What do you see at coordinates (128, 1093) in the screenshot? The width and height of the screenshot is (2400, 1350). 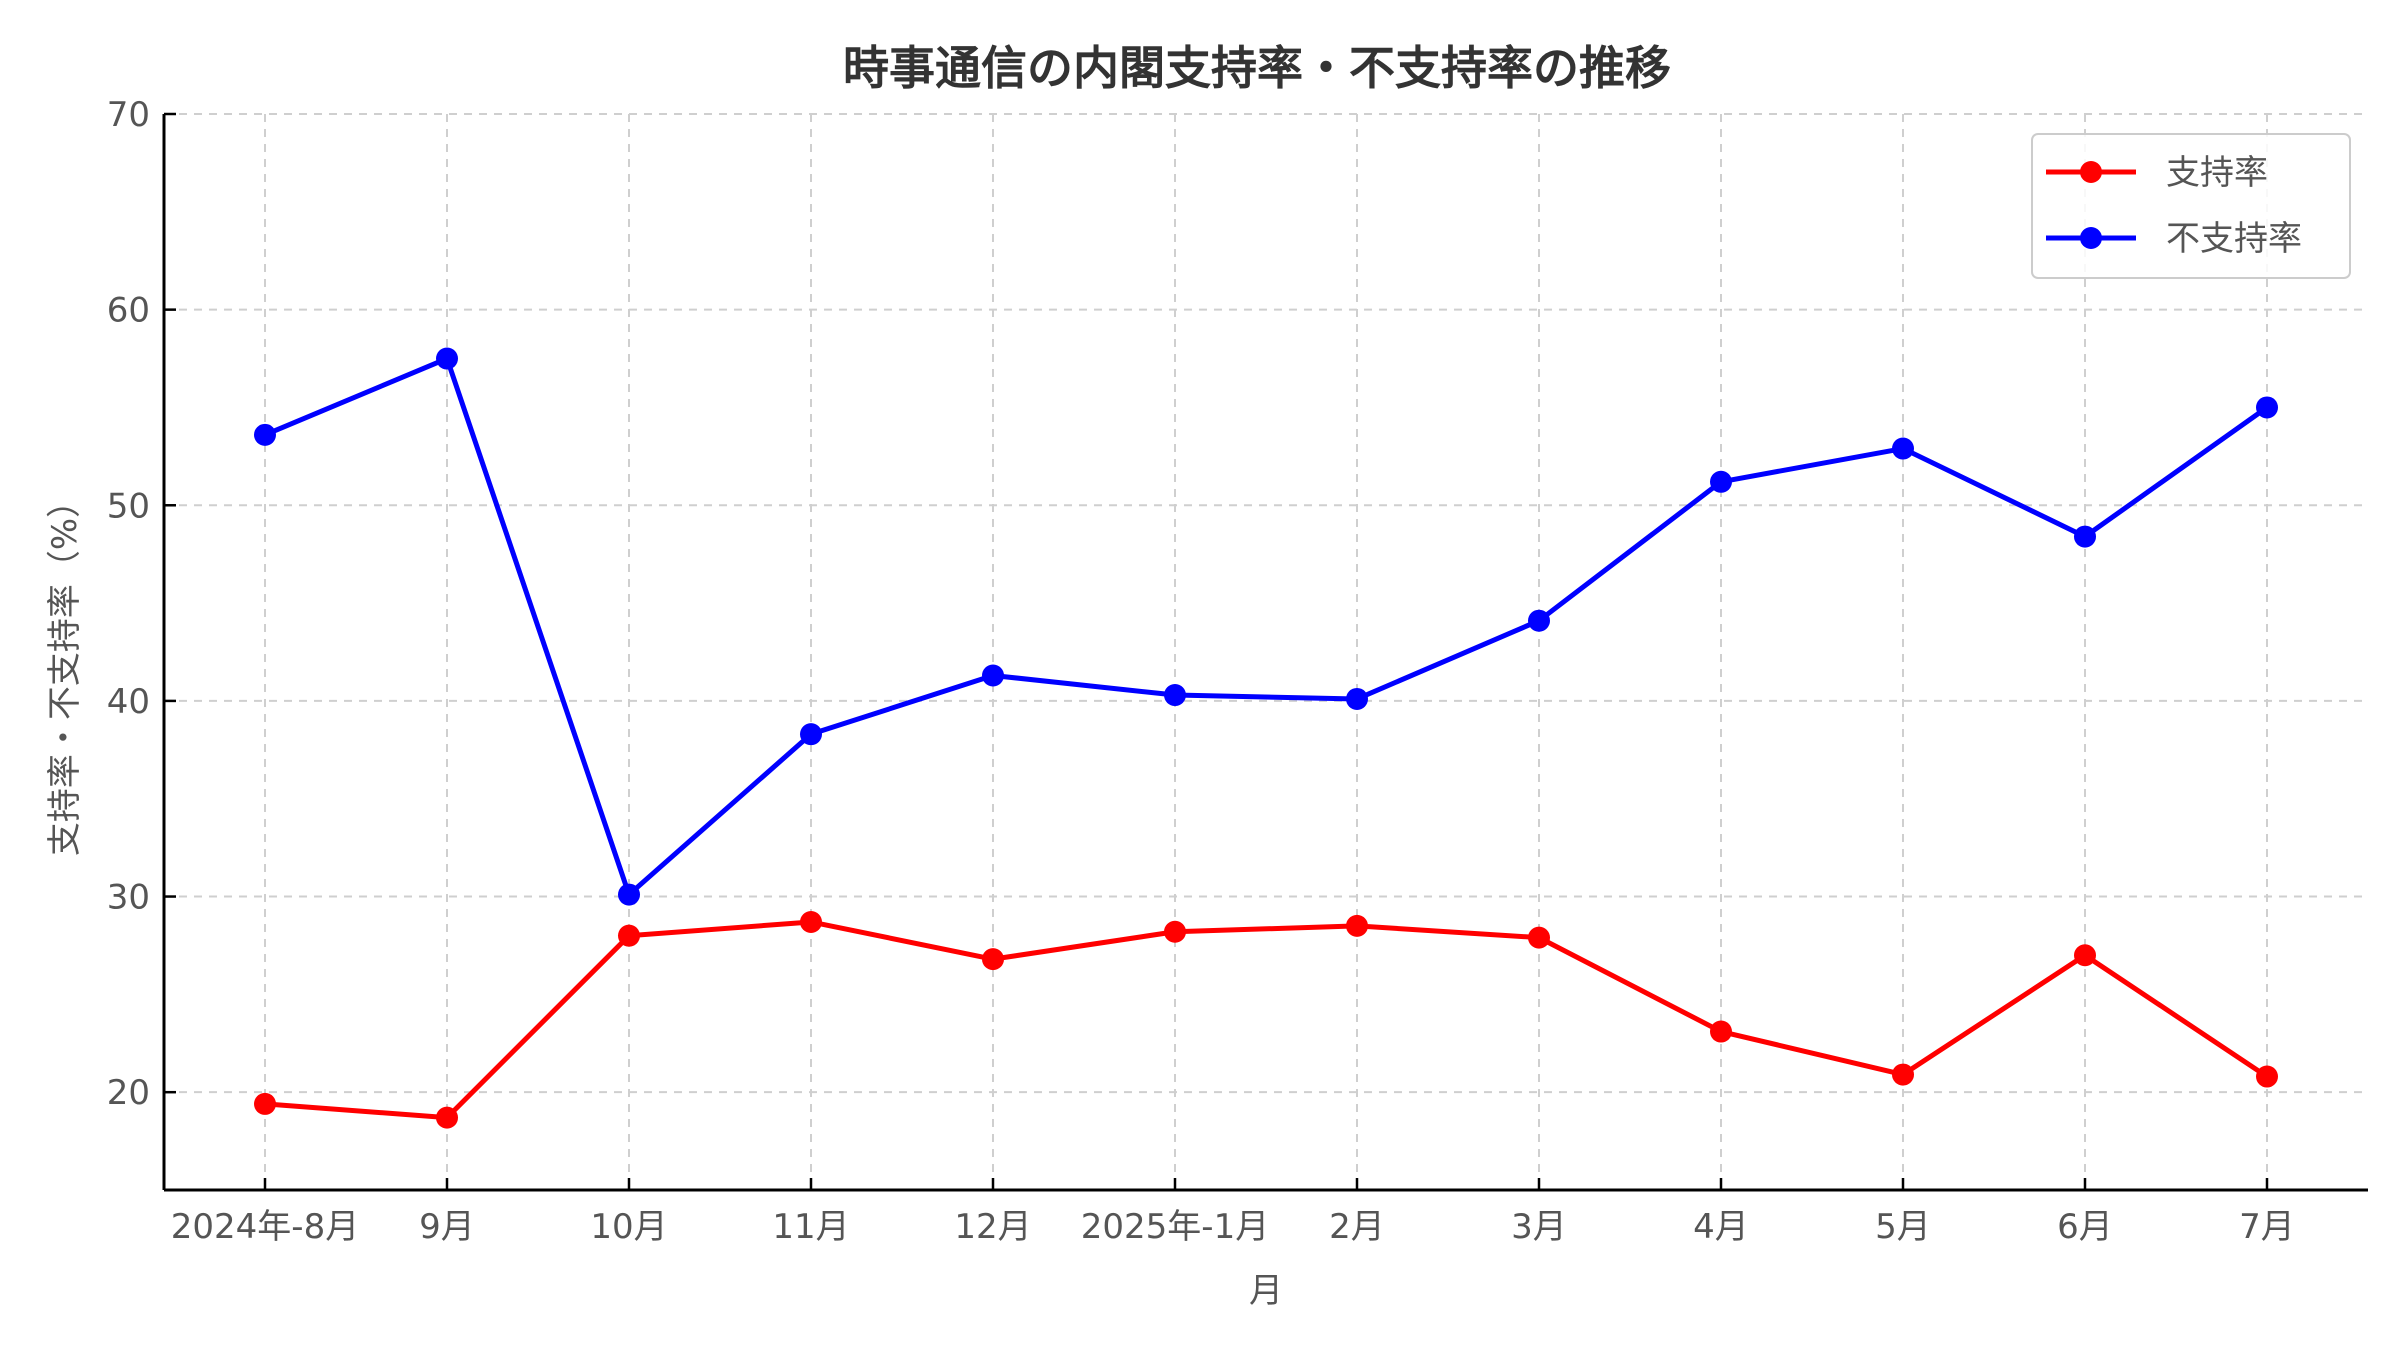 I see `y-tick-label: 20` at bounding box center [128, 1093].